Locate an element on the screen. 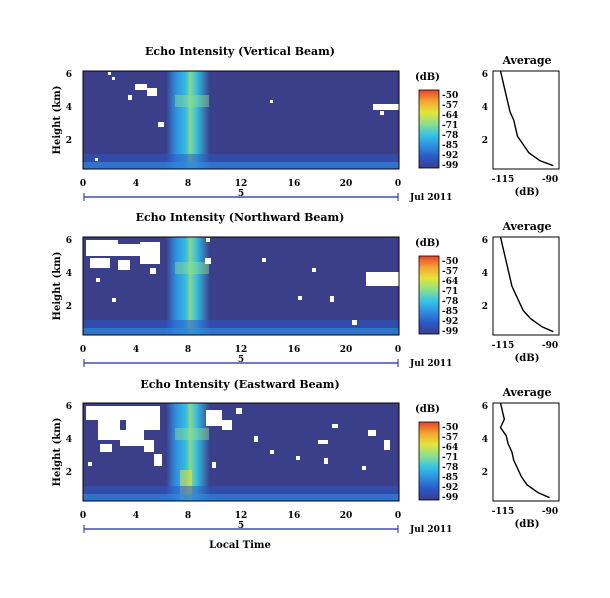  panel-title: Echo Intensity (Eastward Beam) is located at coordinates (239, 384).